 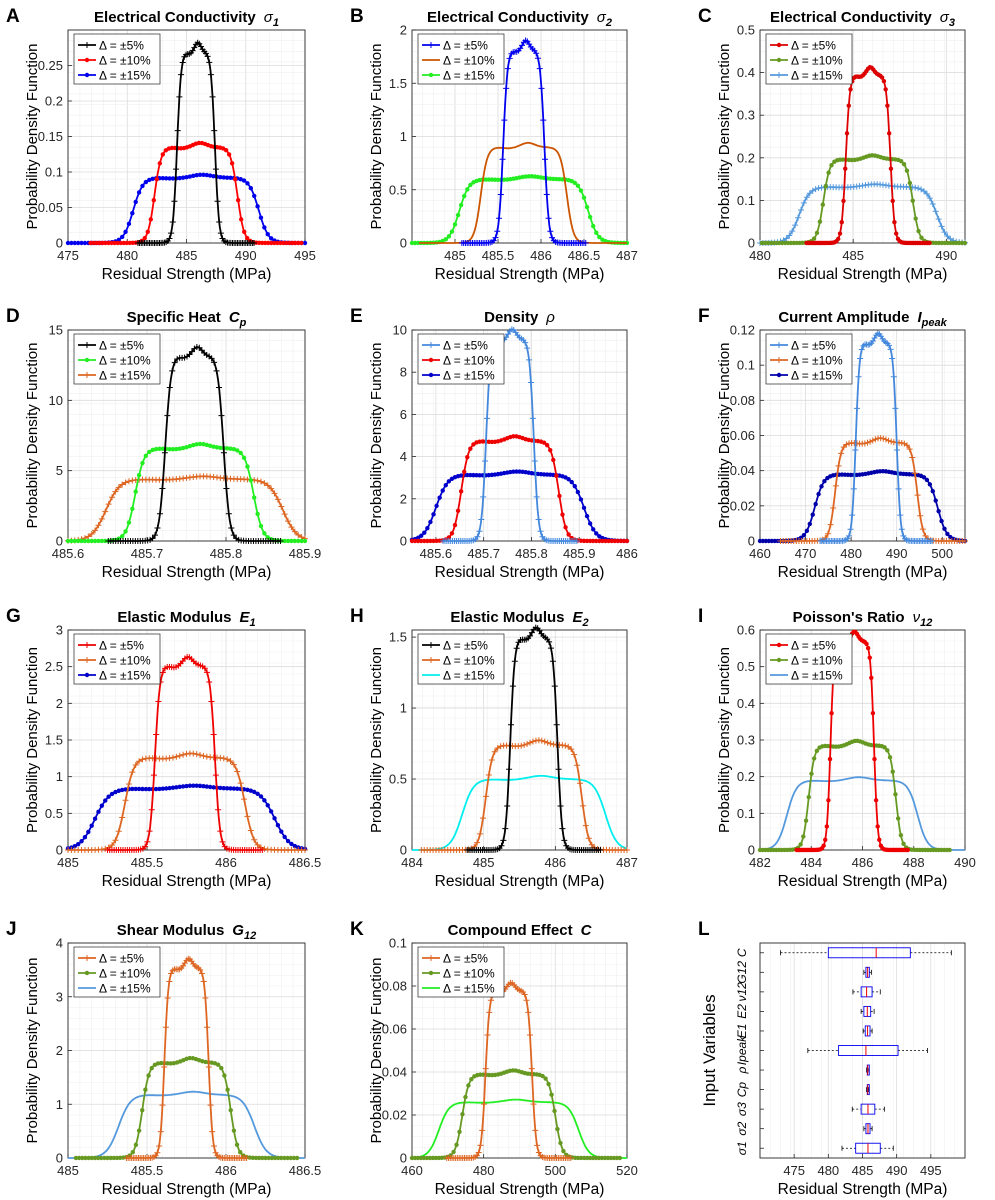 What do you see at coordinates (59, 943) in the screenshot?
I see `y-tick-label: 4` at bounding box center [59, 943].